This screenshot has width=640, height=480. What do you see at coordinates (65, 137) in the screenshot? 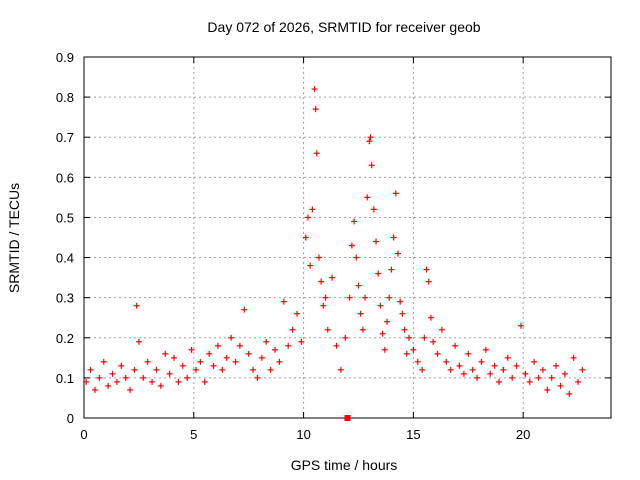
I see `y-tick-label: 0.7` at bounding box center [65, 137].